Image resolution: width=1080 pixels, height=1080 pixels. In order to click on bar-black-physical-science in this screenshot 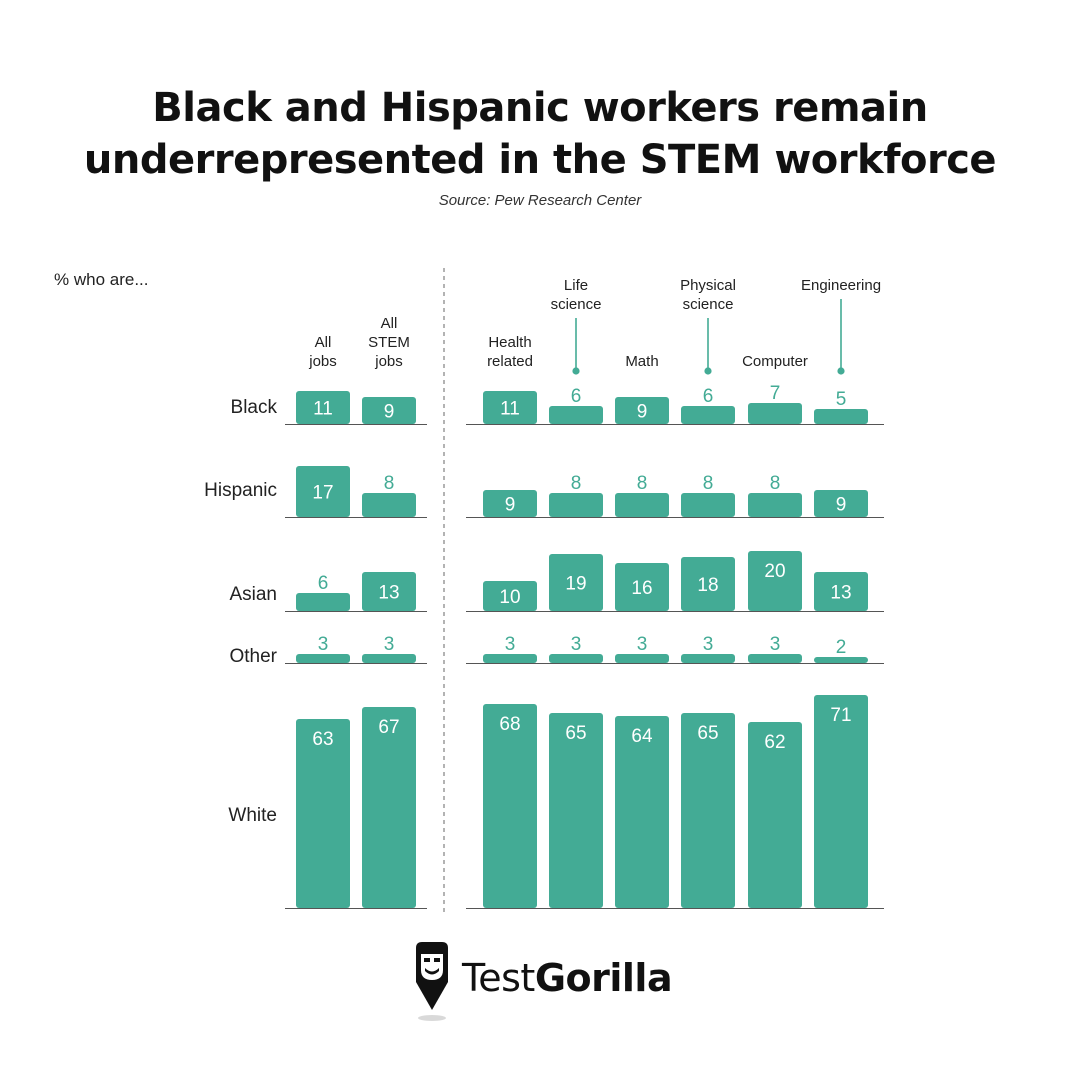, I will do `click(708, 415)`.